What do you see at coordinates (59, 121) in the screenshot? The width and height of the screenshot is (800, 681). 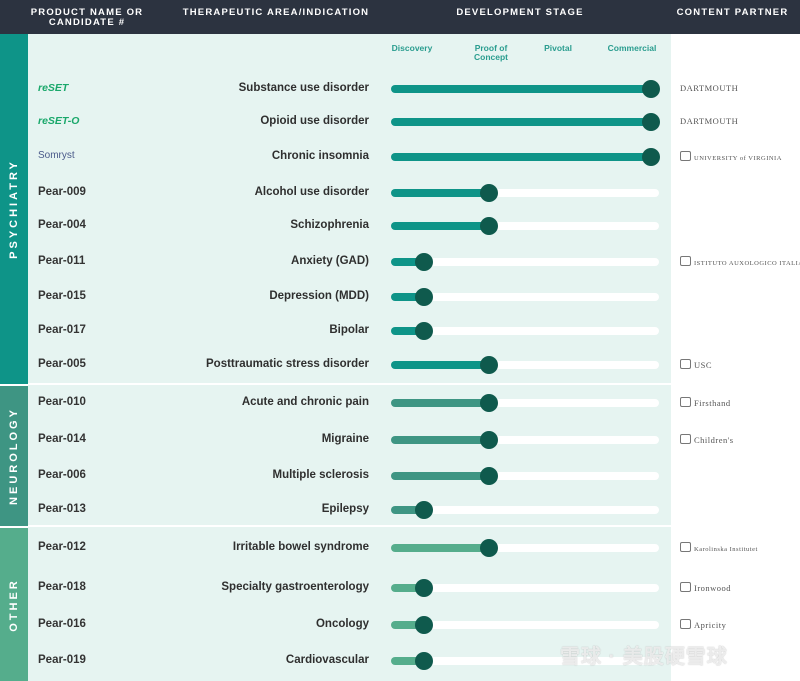 I see `product-name: reSET-O` at bounding box center [59, 121].